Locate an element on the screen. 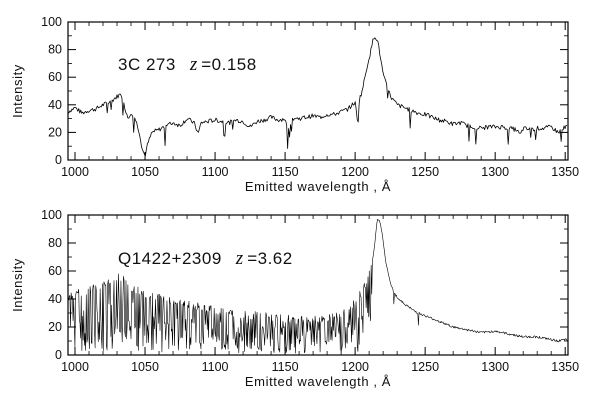  top-x-tick-label: 1150 is located at coordinates (285, 172).